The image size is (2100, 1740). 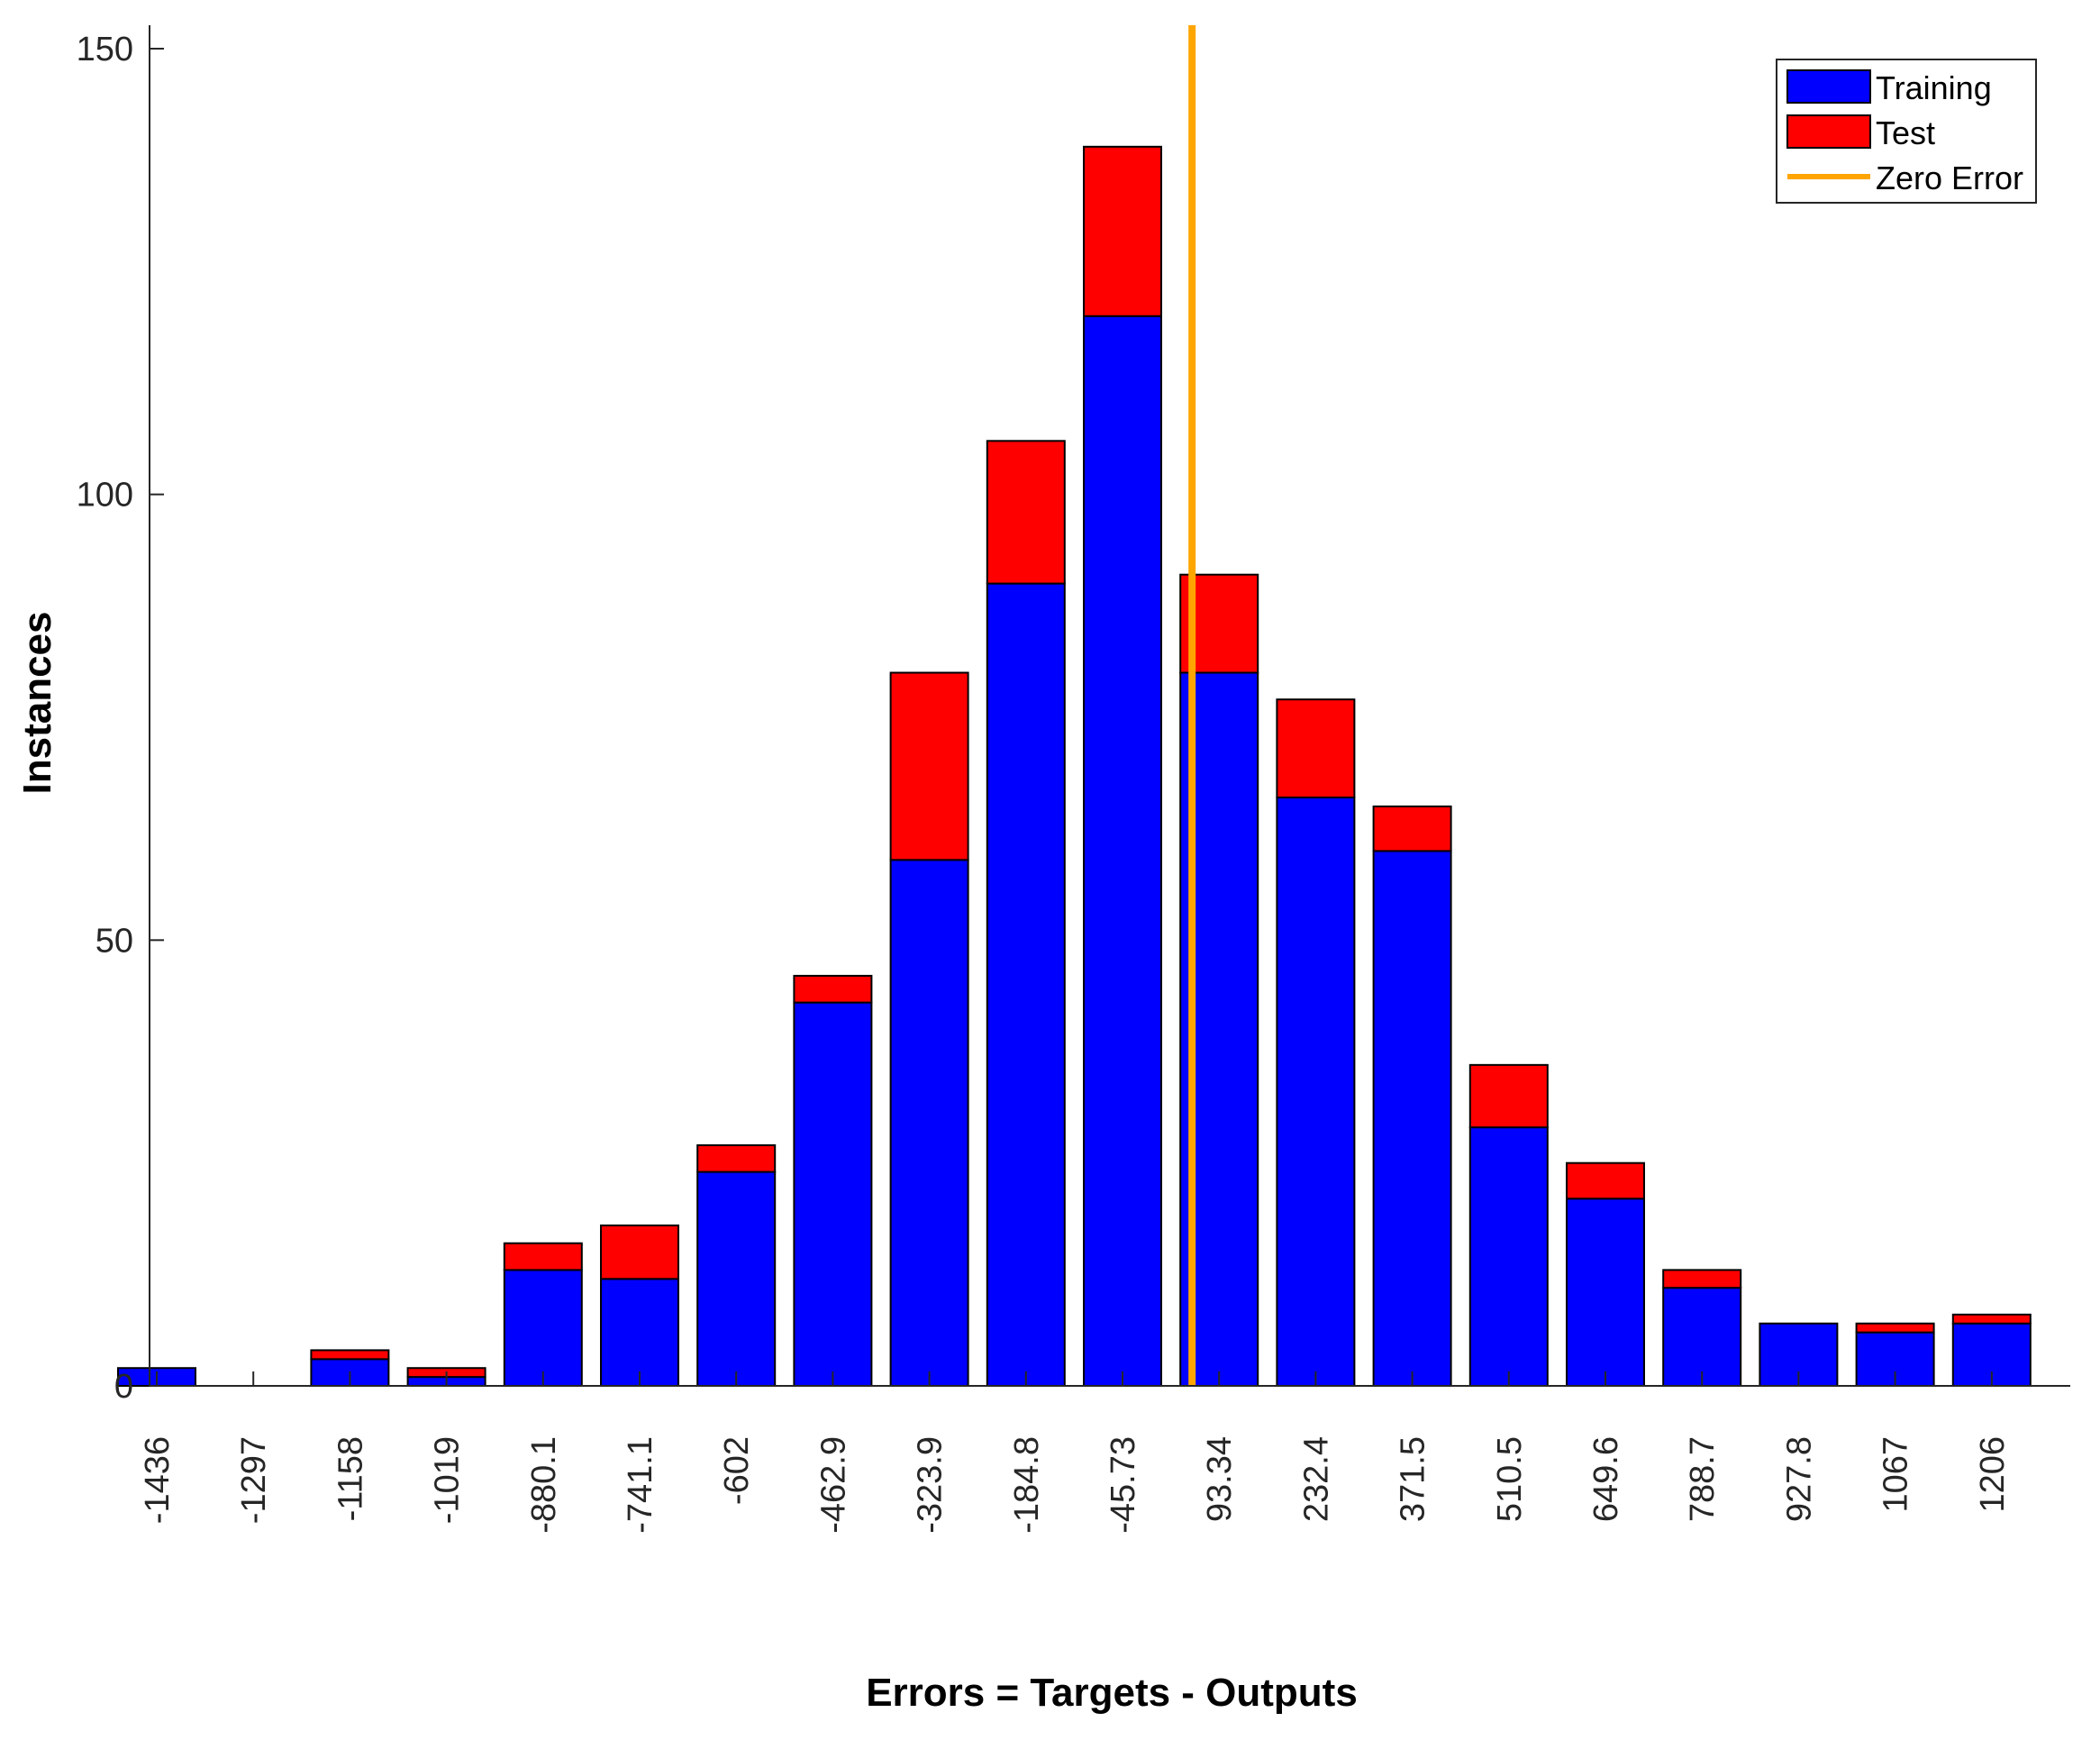 I want to click on legend-label-zero-error: Zero Error, so click(x=1950, y=178).